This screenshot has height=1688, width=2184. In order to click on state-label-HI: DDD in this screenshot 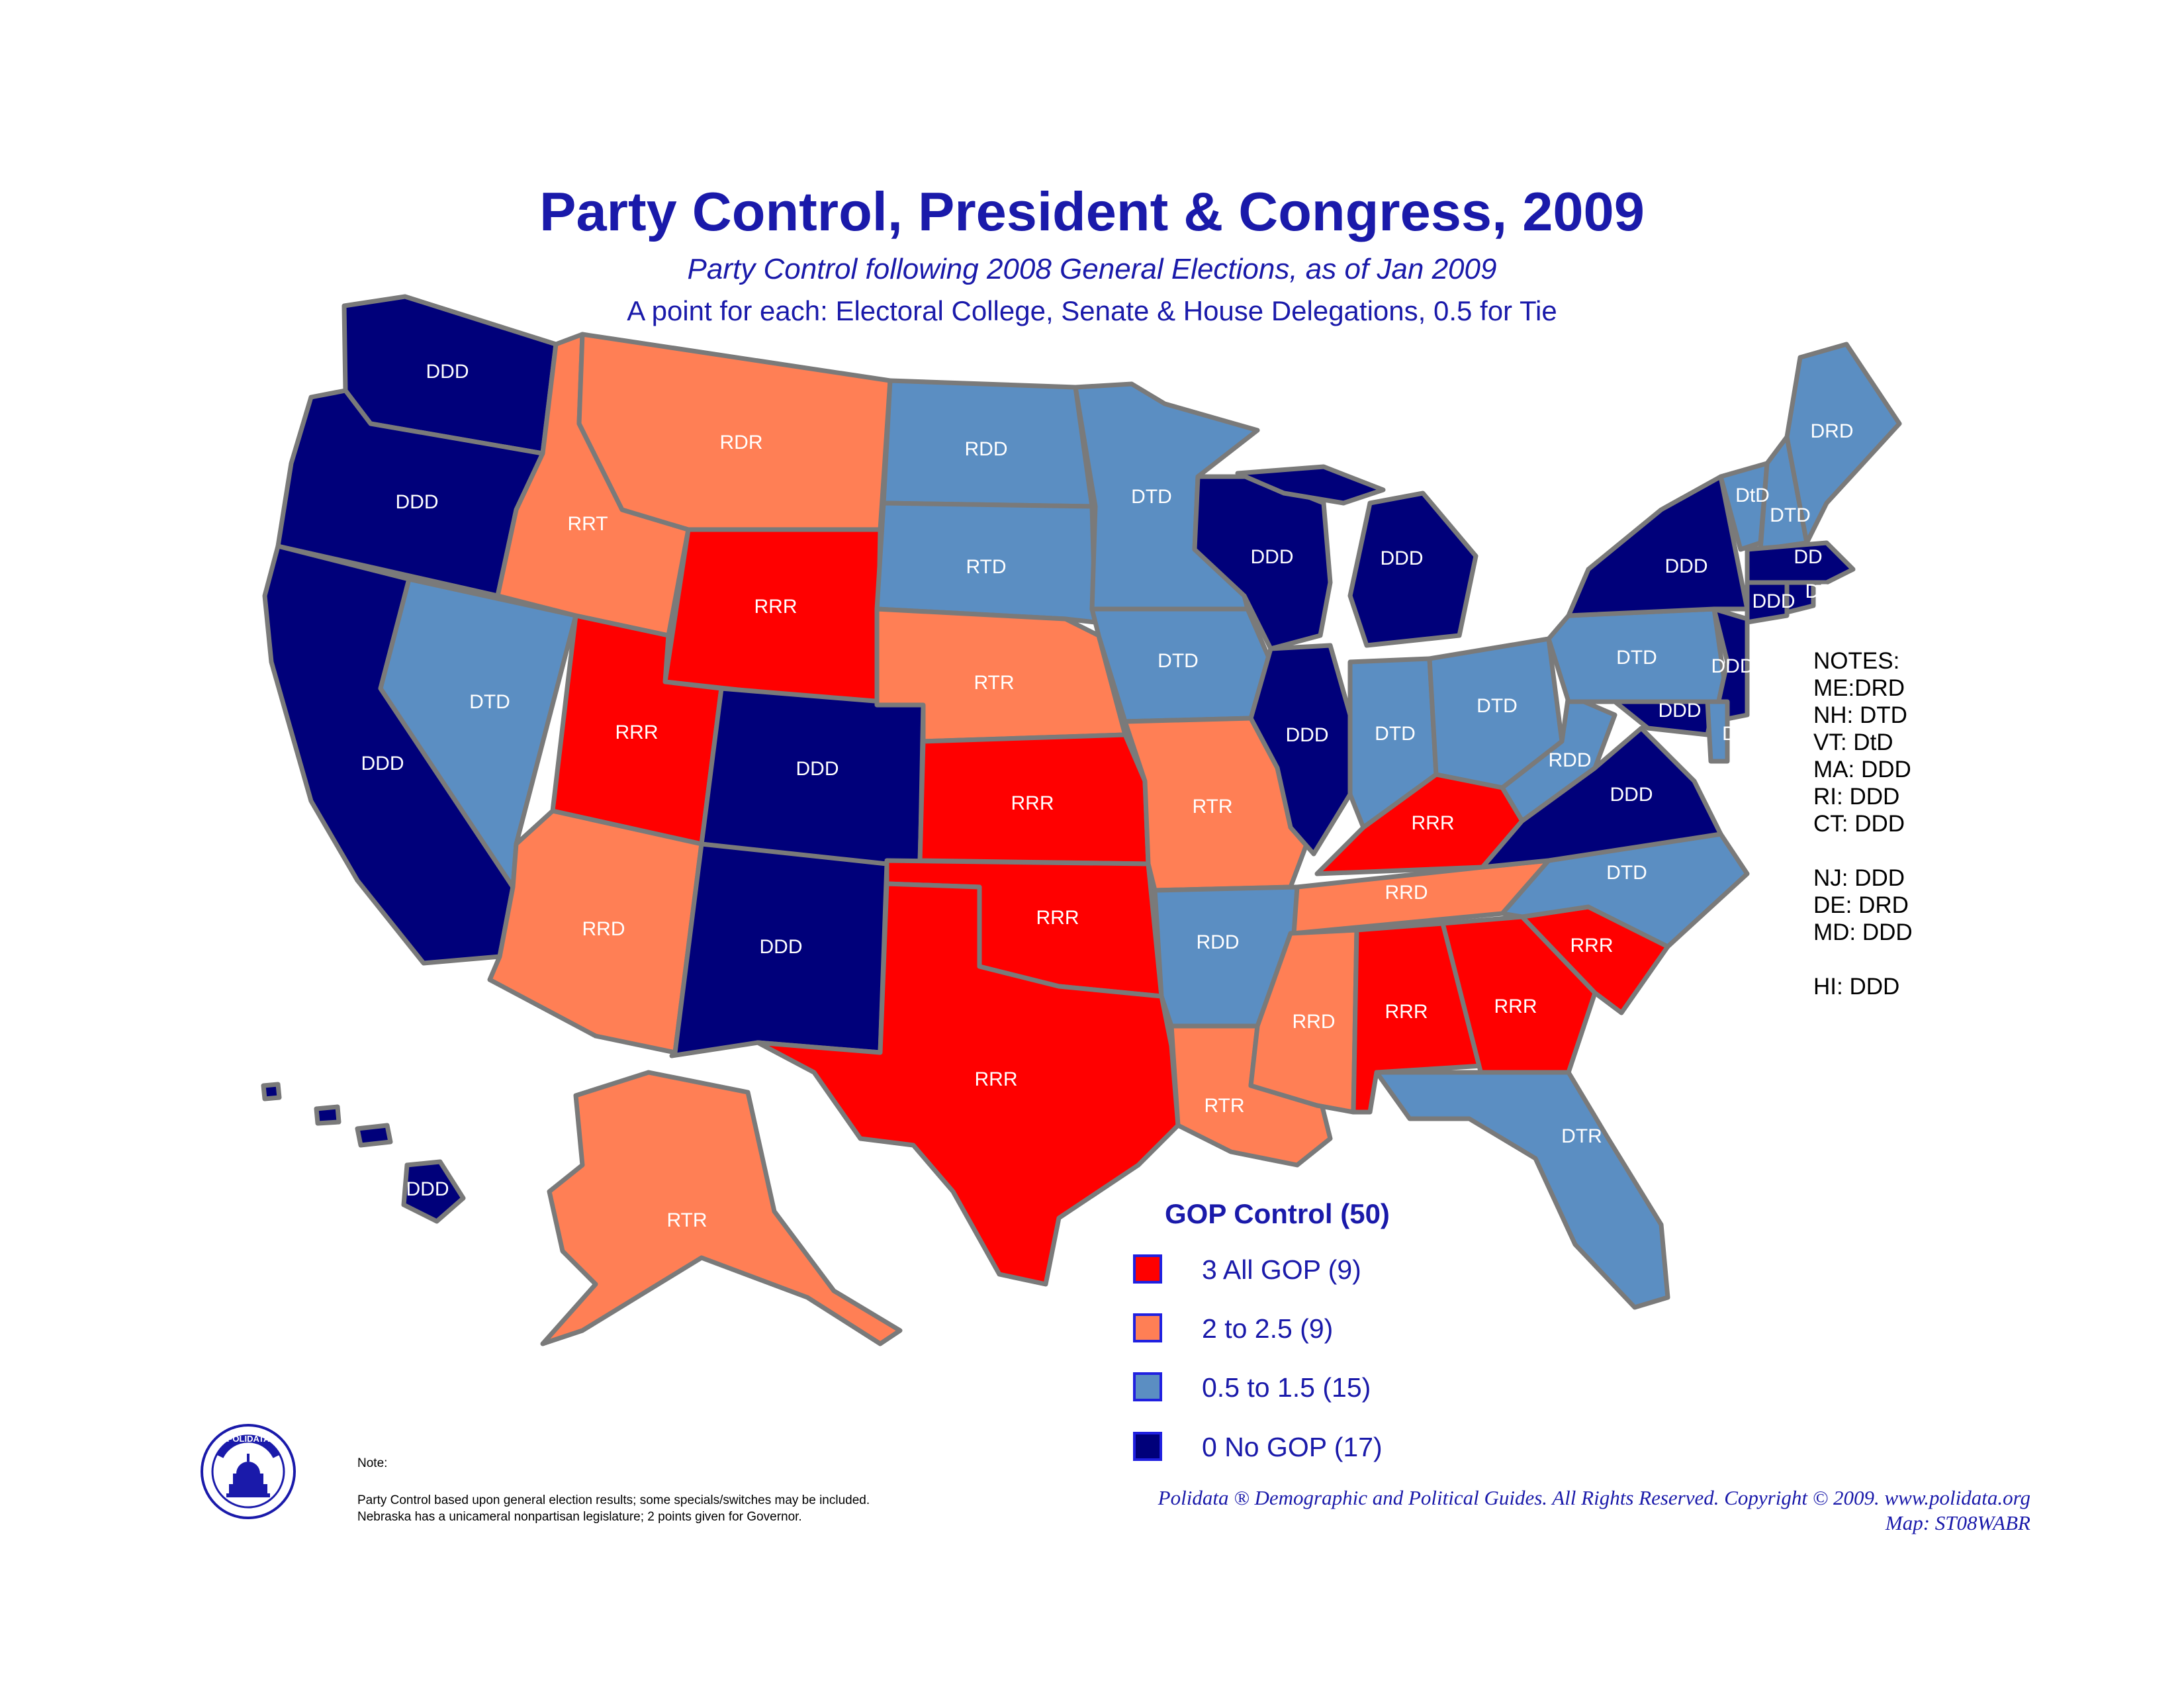, I will do `click(427, 1189)`.